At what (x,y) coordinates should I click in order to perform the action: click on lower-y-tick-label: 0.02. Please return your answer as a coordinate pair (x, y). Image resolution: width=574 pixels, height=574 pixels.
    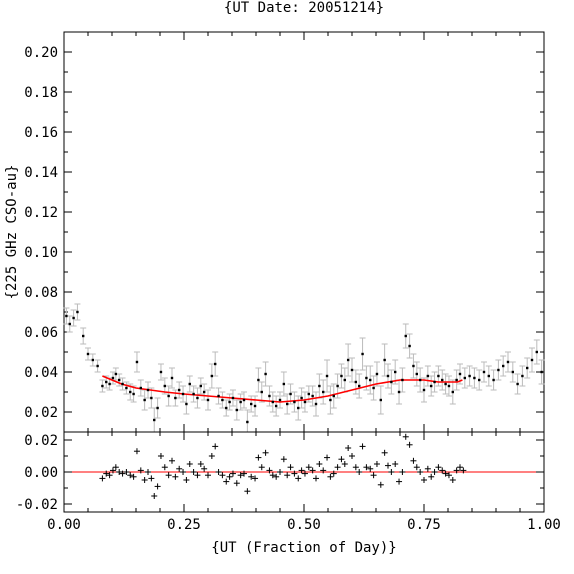
    Looking at the image, I should click on (41, 441).